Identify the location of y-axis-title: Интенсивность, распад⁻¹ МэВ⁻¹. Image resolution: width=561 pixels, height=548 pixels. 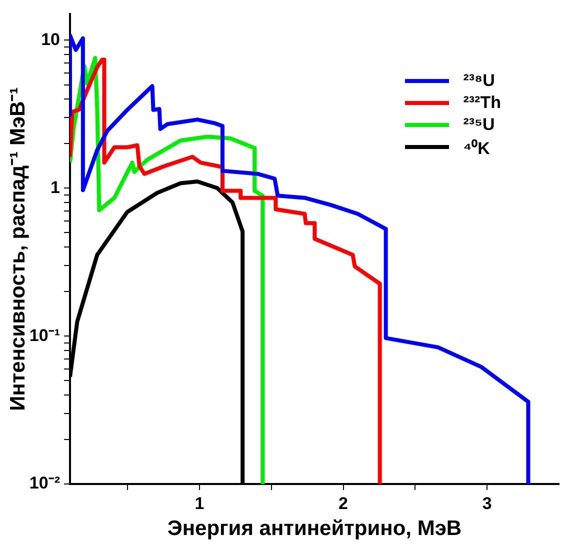
(18, 249).